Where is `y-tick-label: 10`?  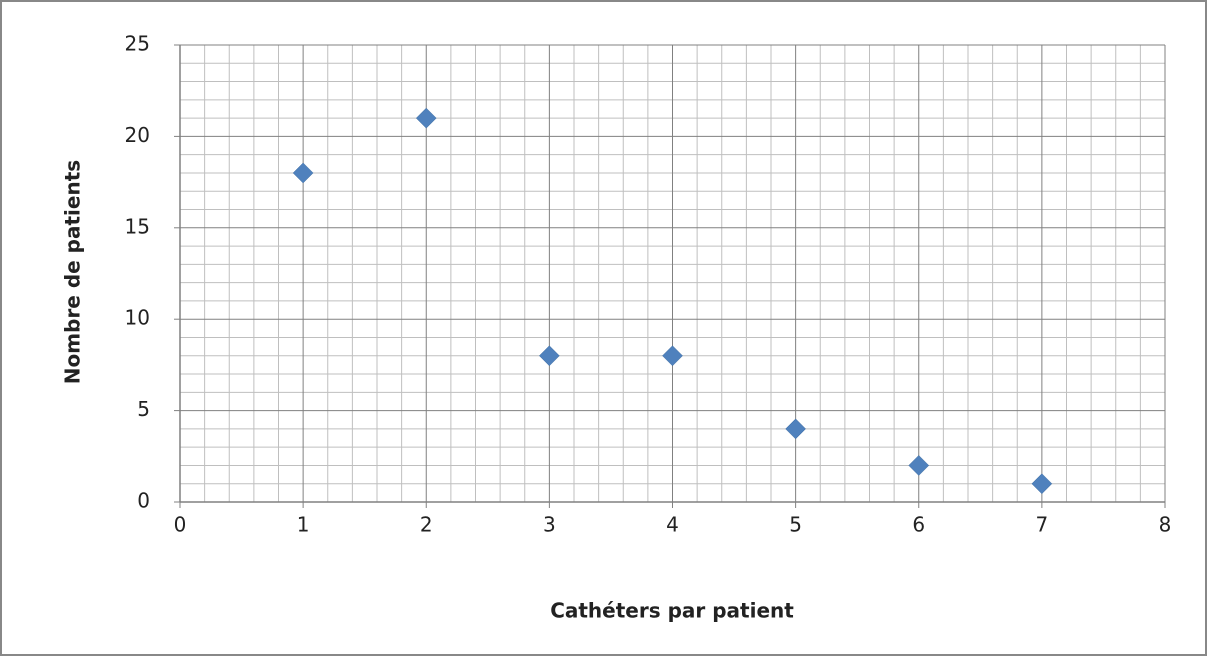 y-tick-label: 10 is located at coordinates (137, 318).